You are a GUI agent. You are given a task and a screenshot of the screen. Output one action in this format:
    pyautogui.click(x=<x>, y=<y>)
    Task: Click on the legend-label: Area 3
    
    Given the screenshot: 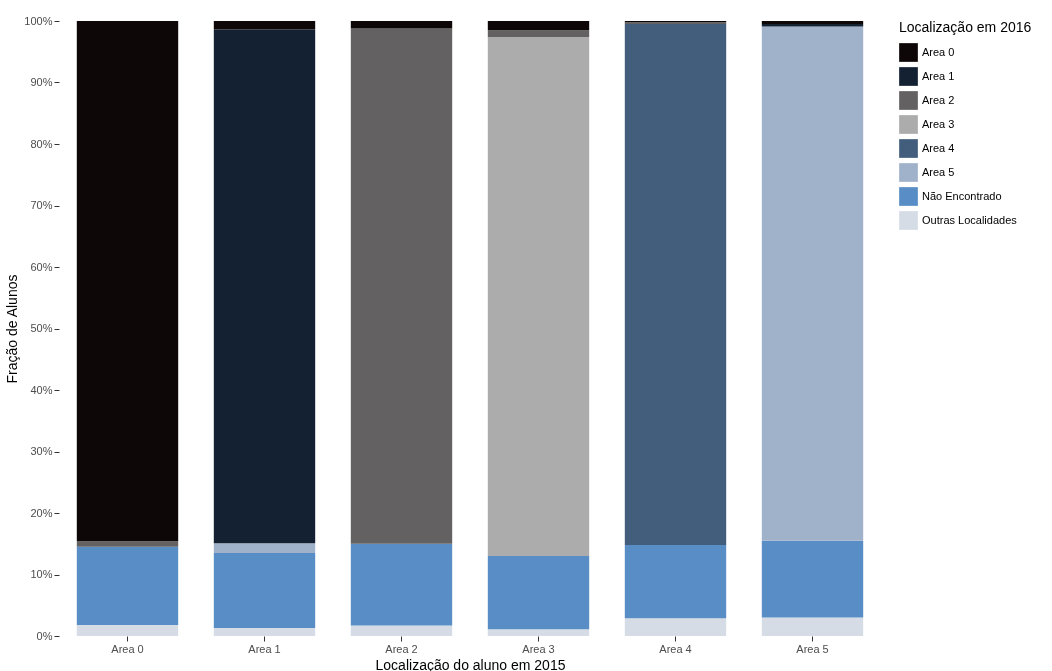 What is the action you would take?
    pyautogui.click(x=938, y=123)
    